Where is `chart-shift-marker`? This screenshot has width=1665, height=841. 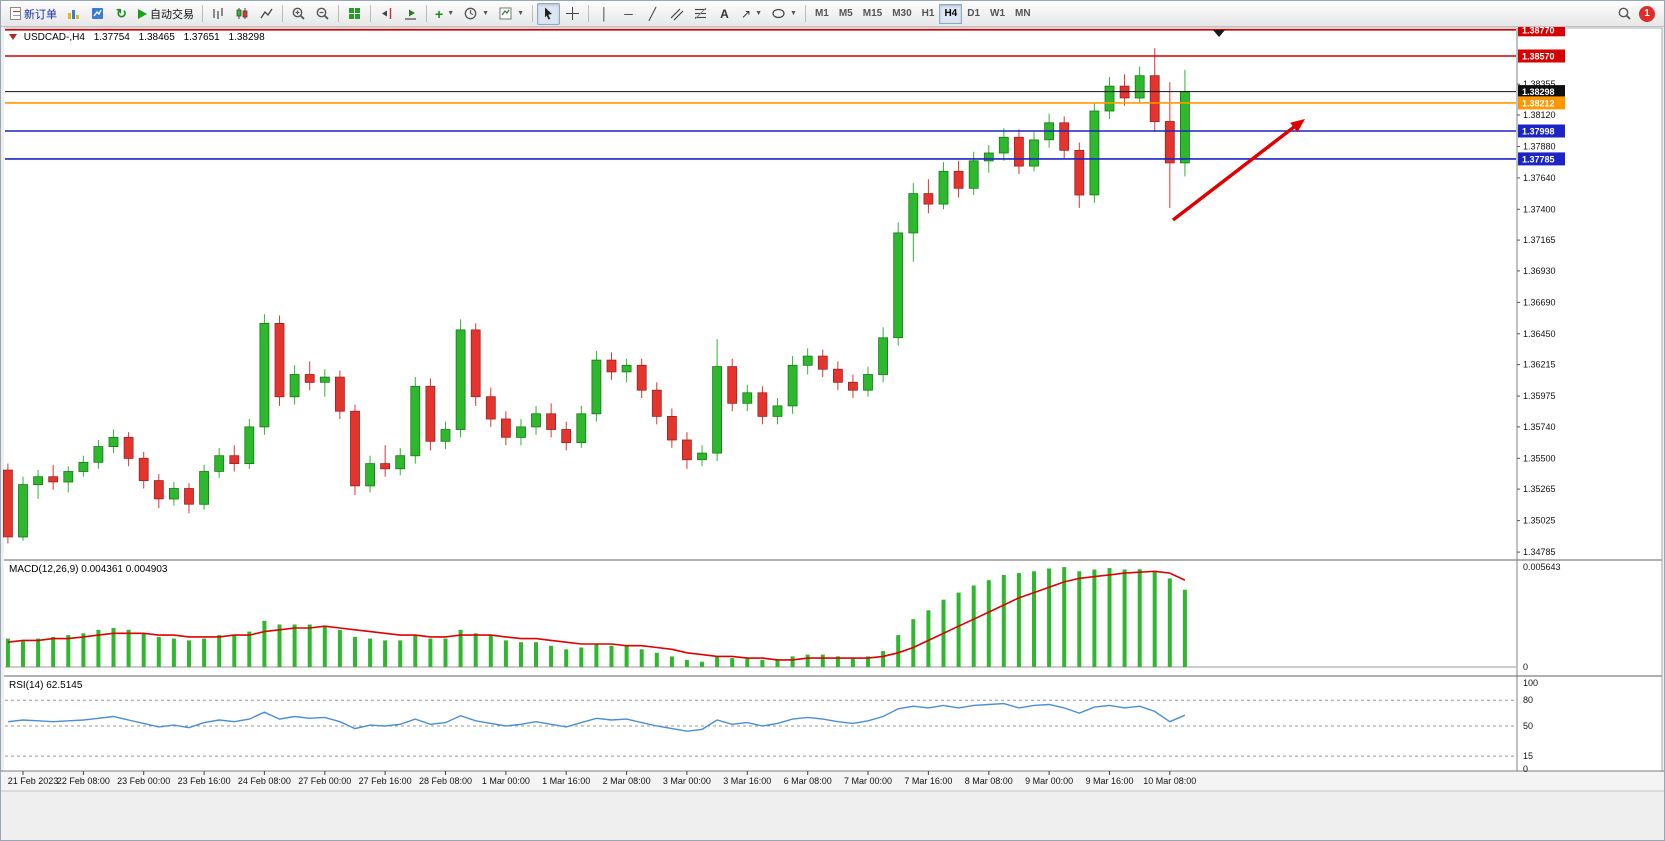
chart-shift-marker is located at coordinates (1219, 33).